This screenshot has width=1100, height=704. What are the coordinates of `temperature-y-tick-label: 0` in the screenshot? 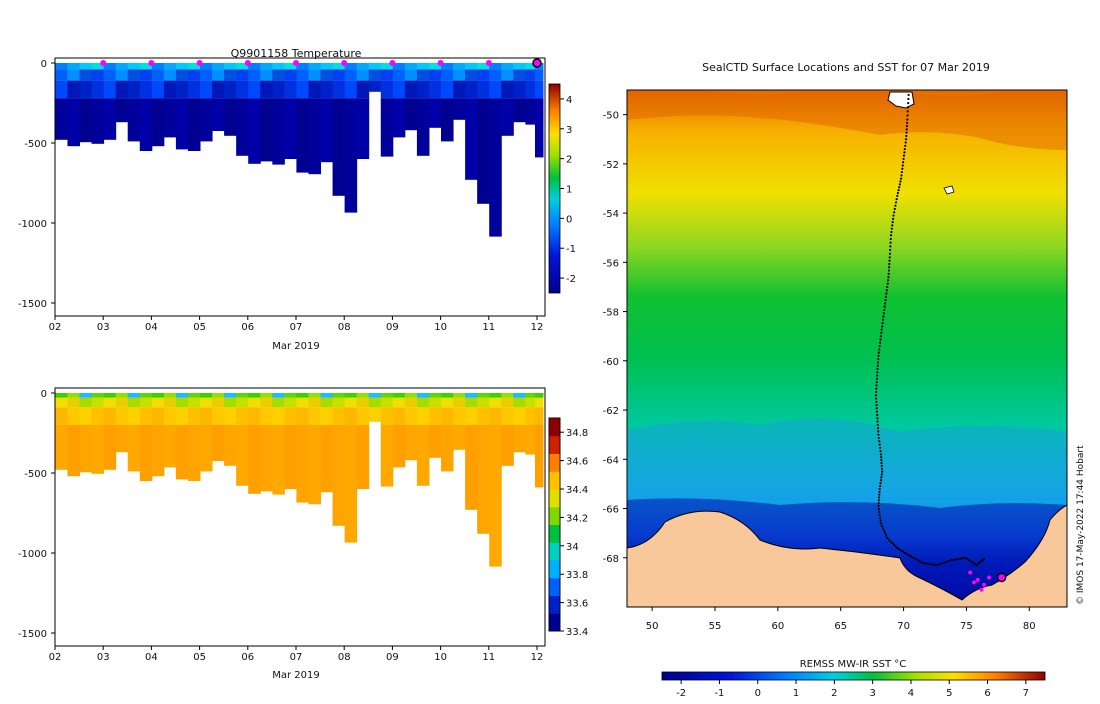 It's located at (44, 64).